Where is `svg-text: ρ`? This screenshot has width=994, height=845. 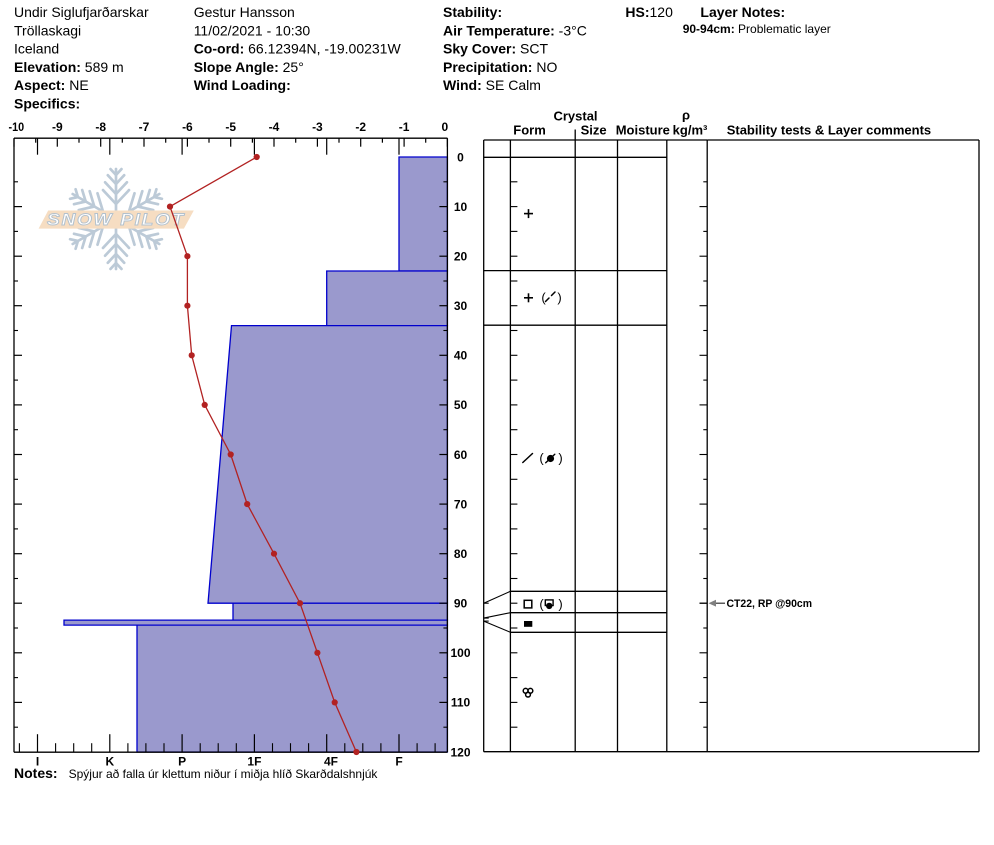
svg-text: ρ is located at coordinates (686, 115).